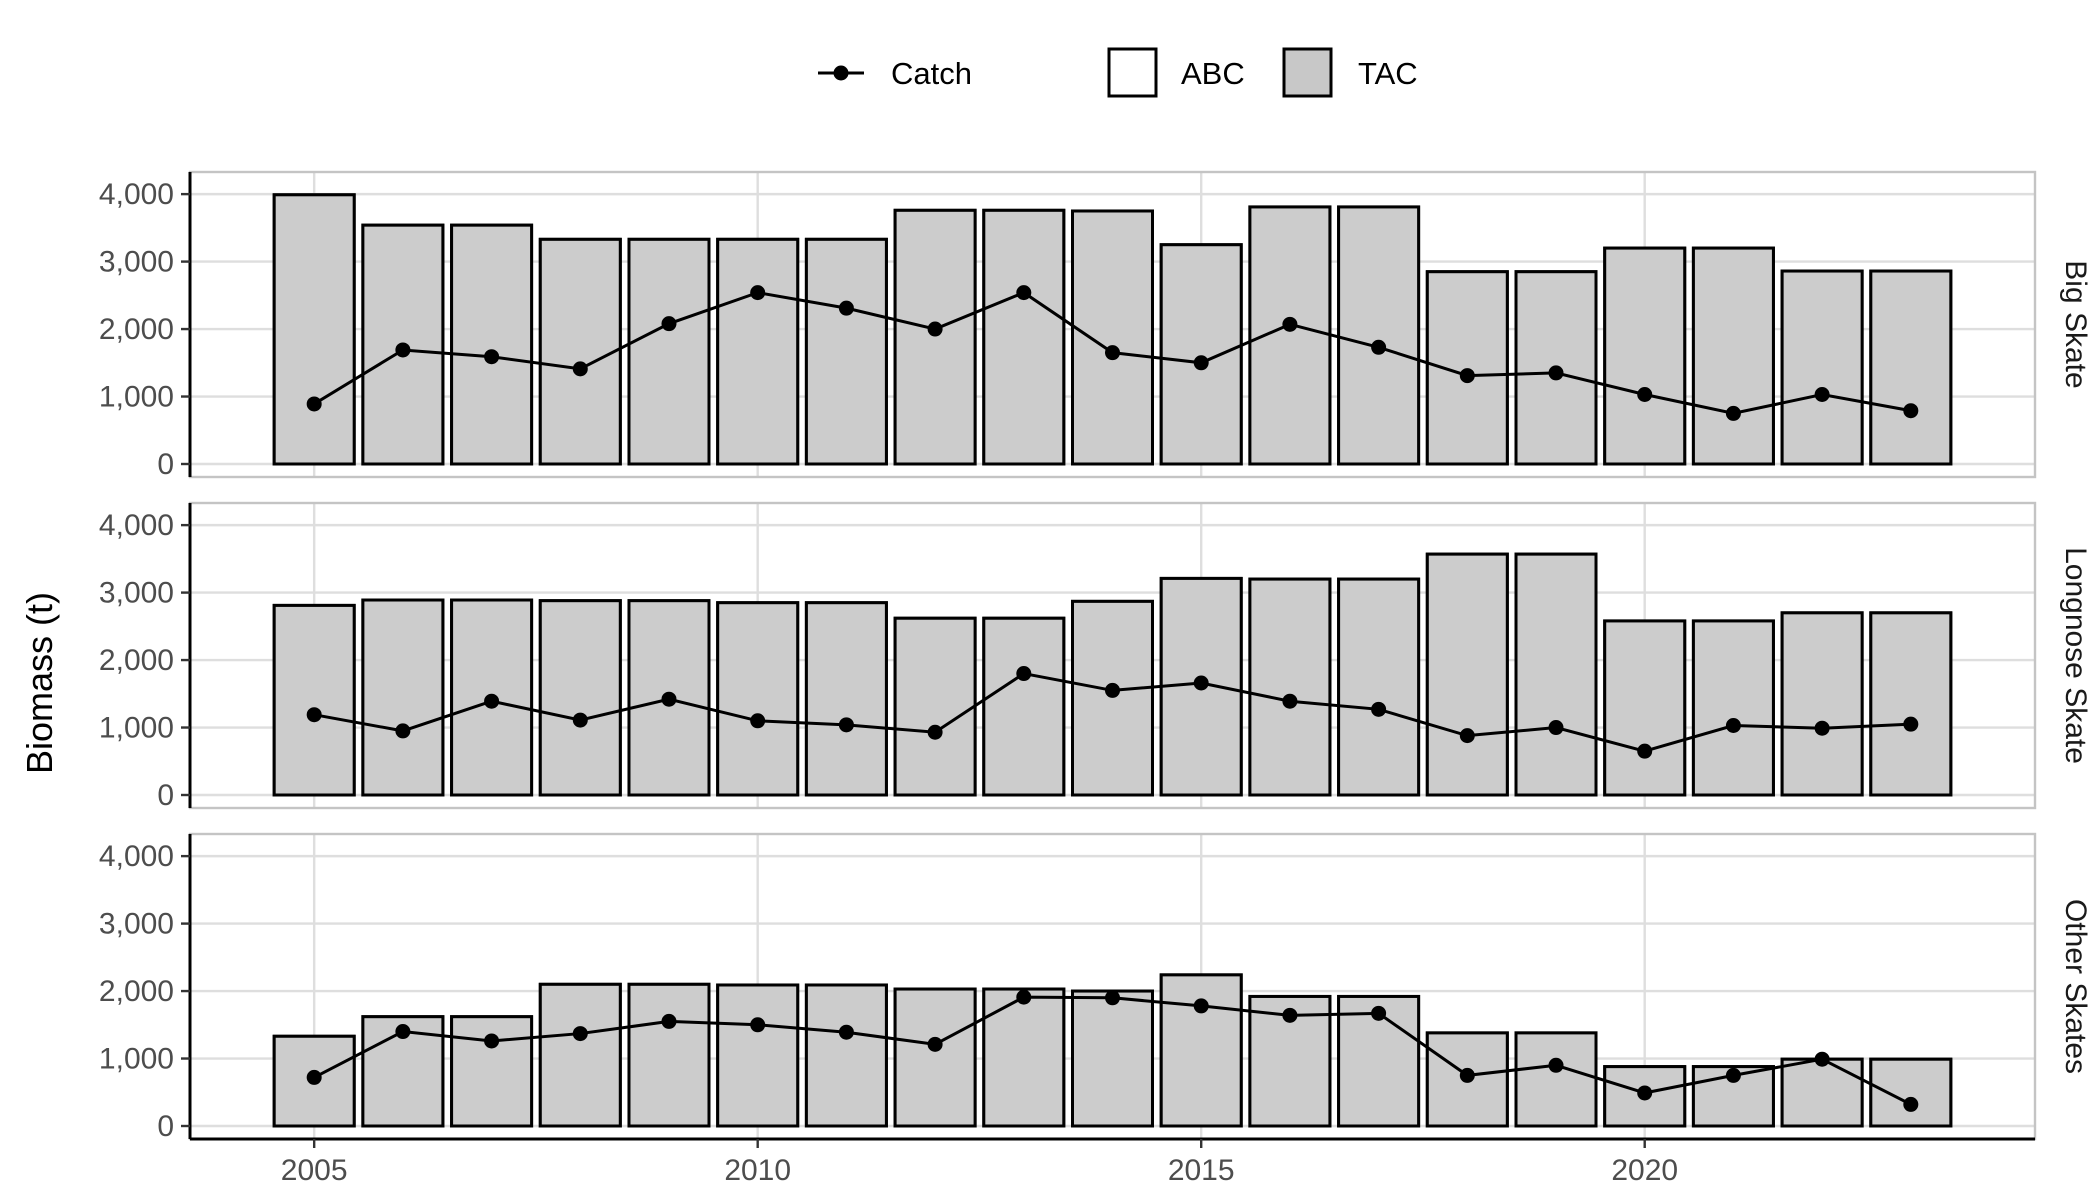  I want to click on legend-key-tac, so click(1307, 72).